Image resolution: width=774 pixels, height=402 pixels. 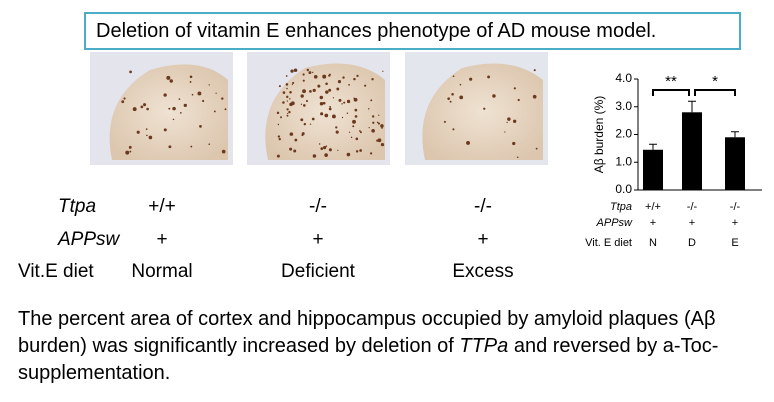 I want to click on category-row-value: -/-, so click(x=735, y=207).